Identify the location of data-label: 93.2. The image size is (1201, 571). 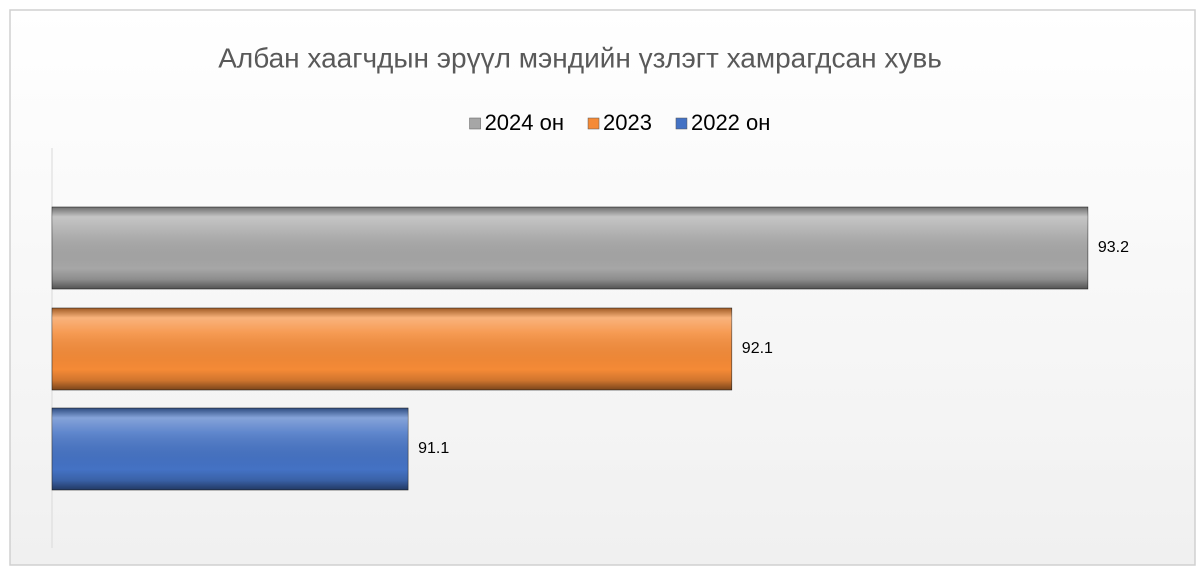
(1113, 247).